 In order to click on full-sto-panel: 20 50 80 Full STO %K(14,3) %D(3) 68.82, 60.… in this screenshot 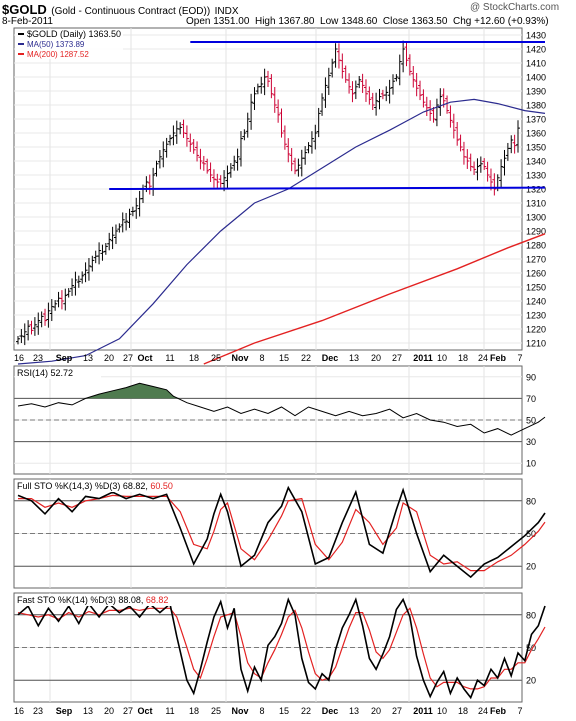, I will do `click(279, 533)`.